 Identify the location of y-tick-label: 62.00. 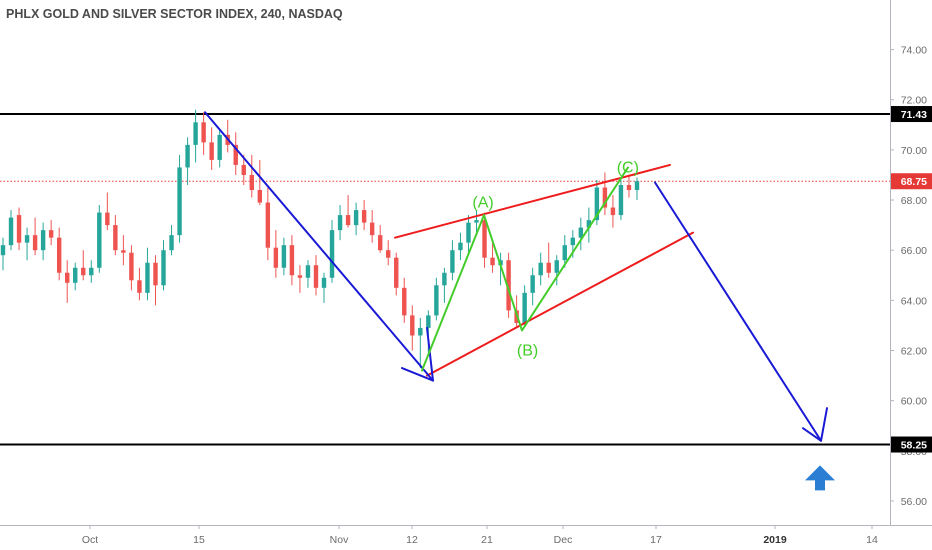
(914, 351).